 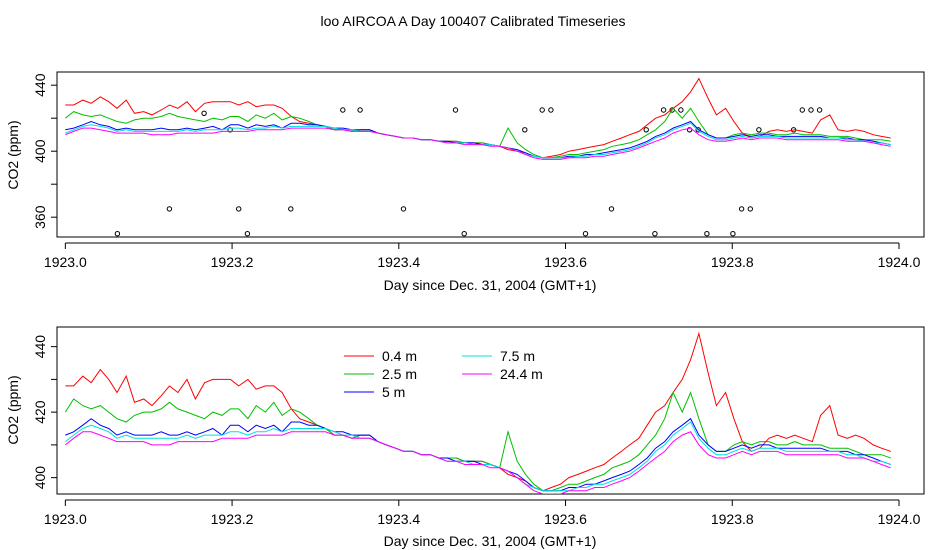 I want to click on top-x-tick-label: 1923.6, so click(x=565, y=262).